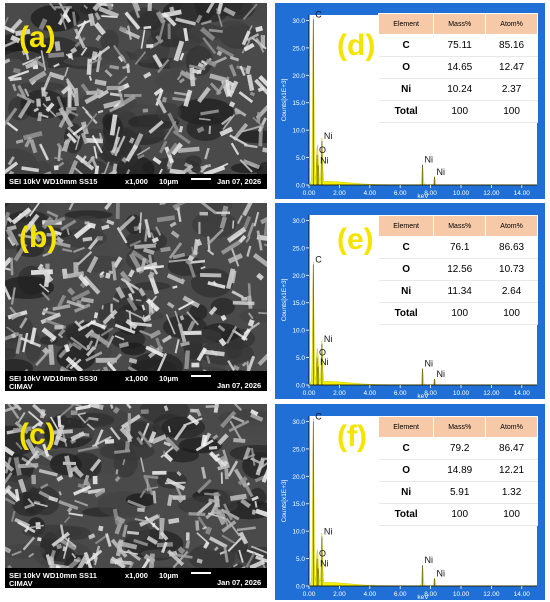 The height and width of the screenshot is (602, 550). What do you see at coordinates (458, 45) in the screenshot?
I see `table-row: C 75.11 85.16` at bounding box center [458, 45].